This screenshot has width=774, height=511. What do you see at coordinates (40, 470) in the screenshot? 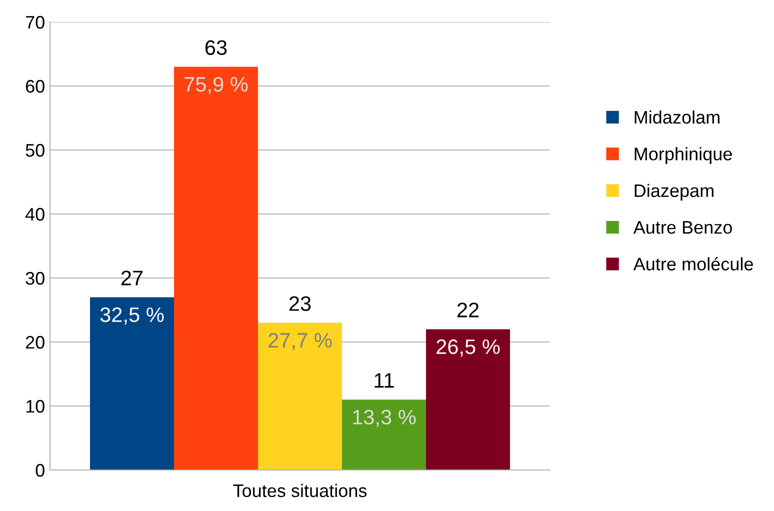
I see `y-tick-label: 0` at bounding box center [40, 470].